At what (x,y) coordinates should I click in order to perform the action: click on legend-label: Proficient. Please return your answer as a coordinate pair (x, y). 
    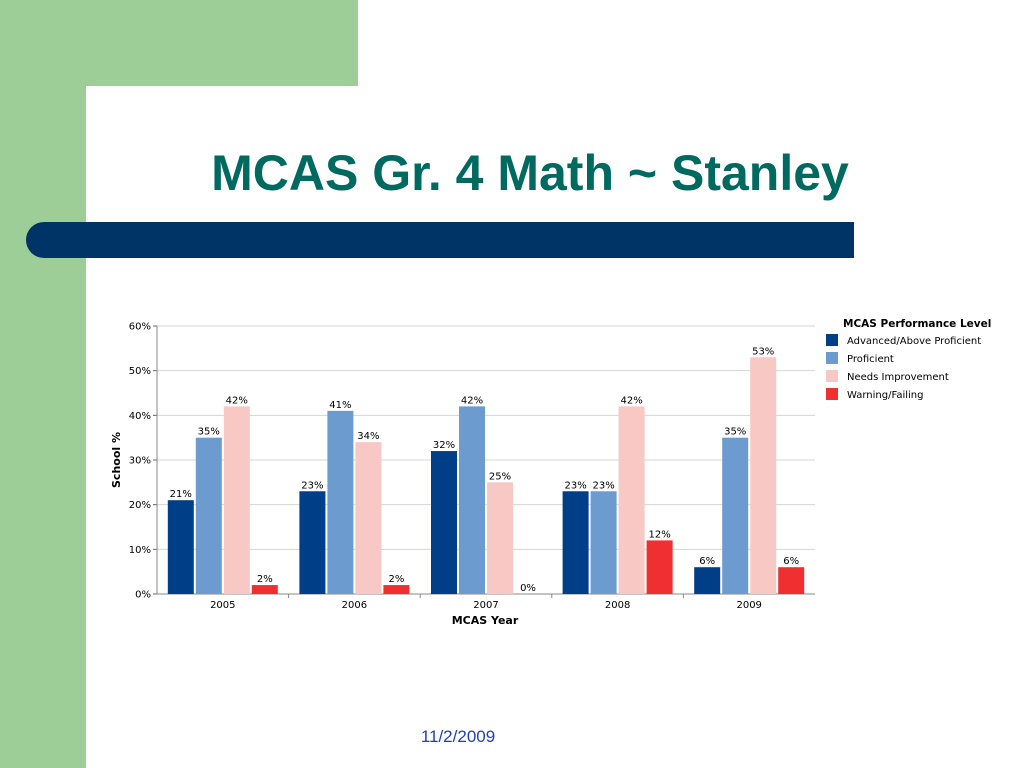
    Looking at the image, I should click on (870, 359).